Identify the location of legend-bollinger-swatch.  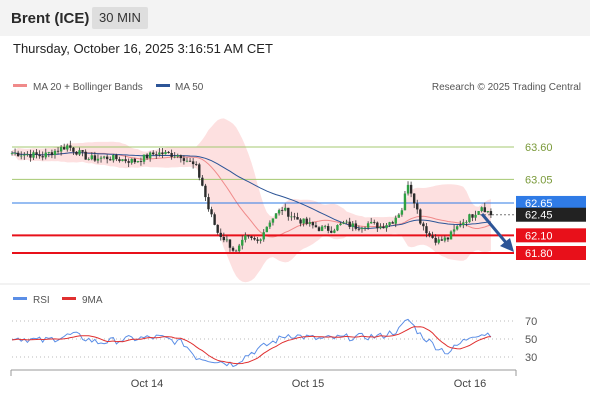
(20, 85).